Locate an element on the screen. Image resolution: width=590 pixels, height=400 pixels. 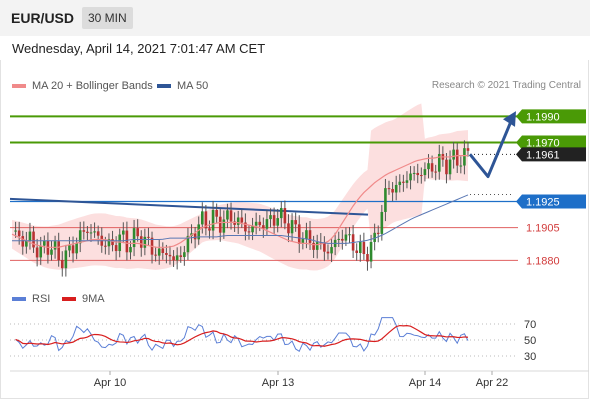
symbol-label: EUR/USD is located at coordinates (43, 18).